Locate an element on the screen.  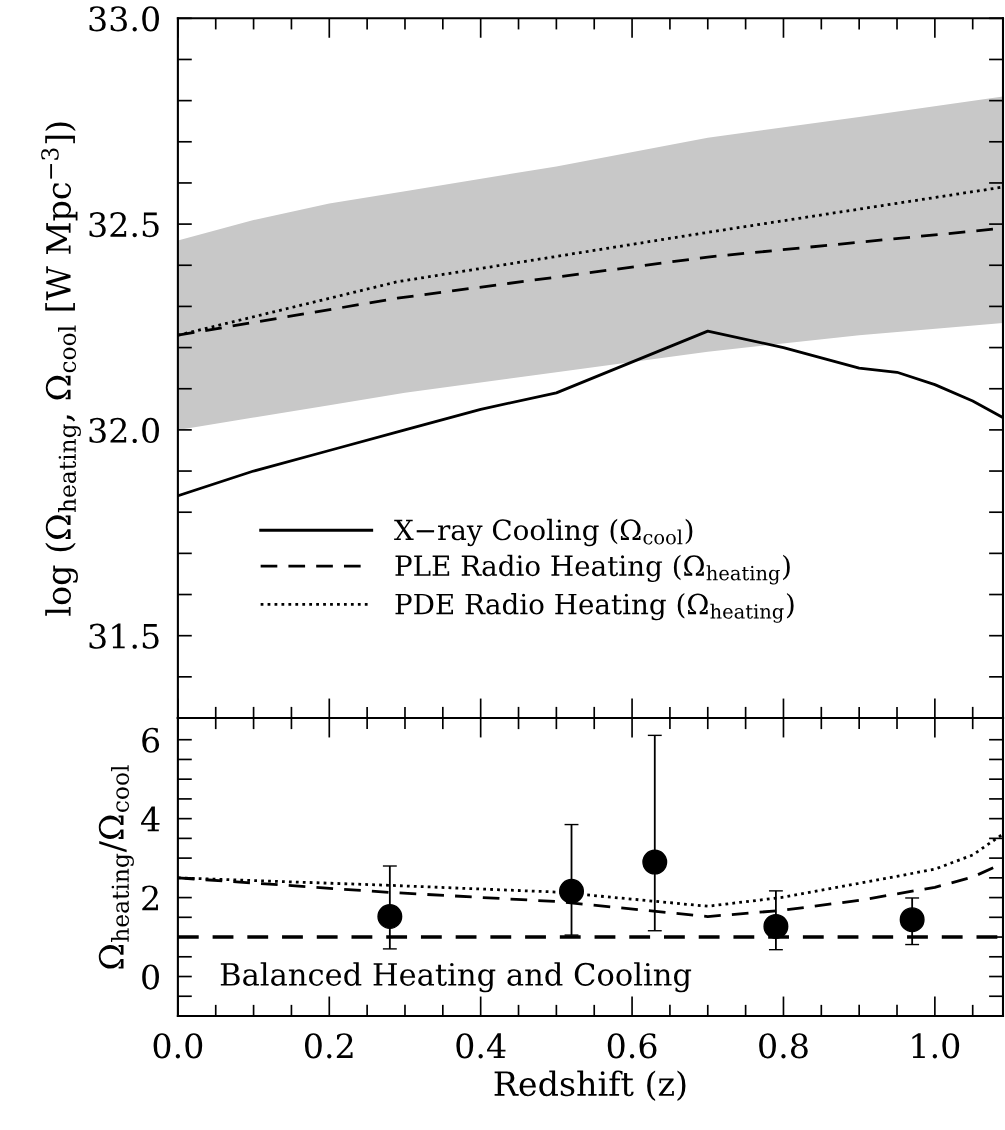
y-axis-title: Ω$_{heating}$/Ω$_{cool}$ is located at coordinates (116, 867).